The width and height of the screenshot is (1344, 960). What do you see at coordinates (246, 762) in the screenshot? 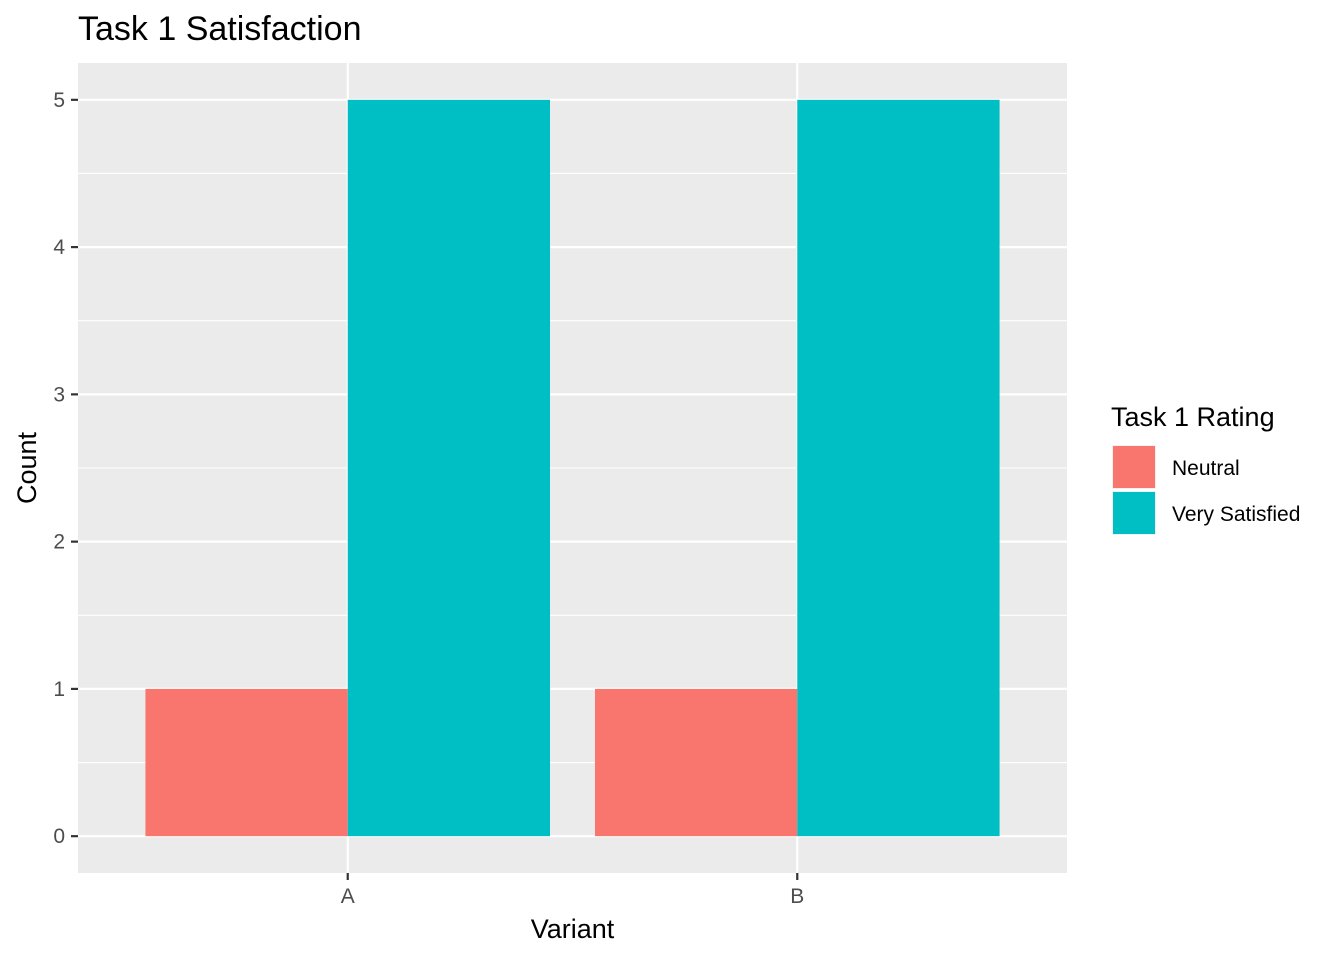
I see `bar-neutral-a` at bounding box center [246, 762].